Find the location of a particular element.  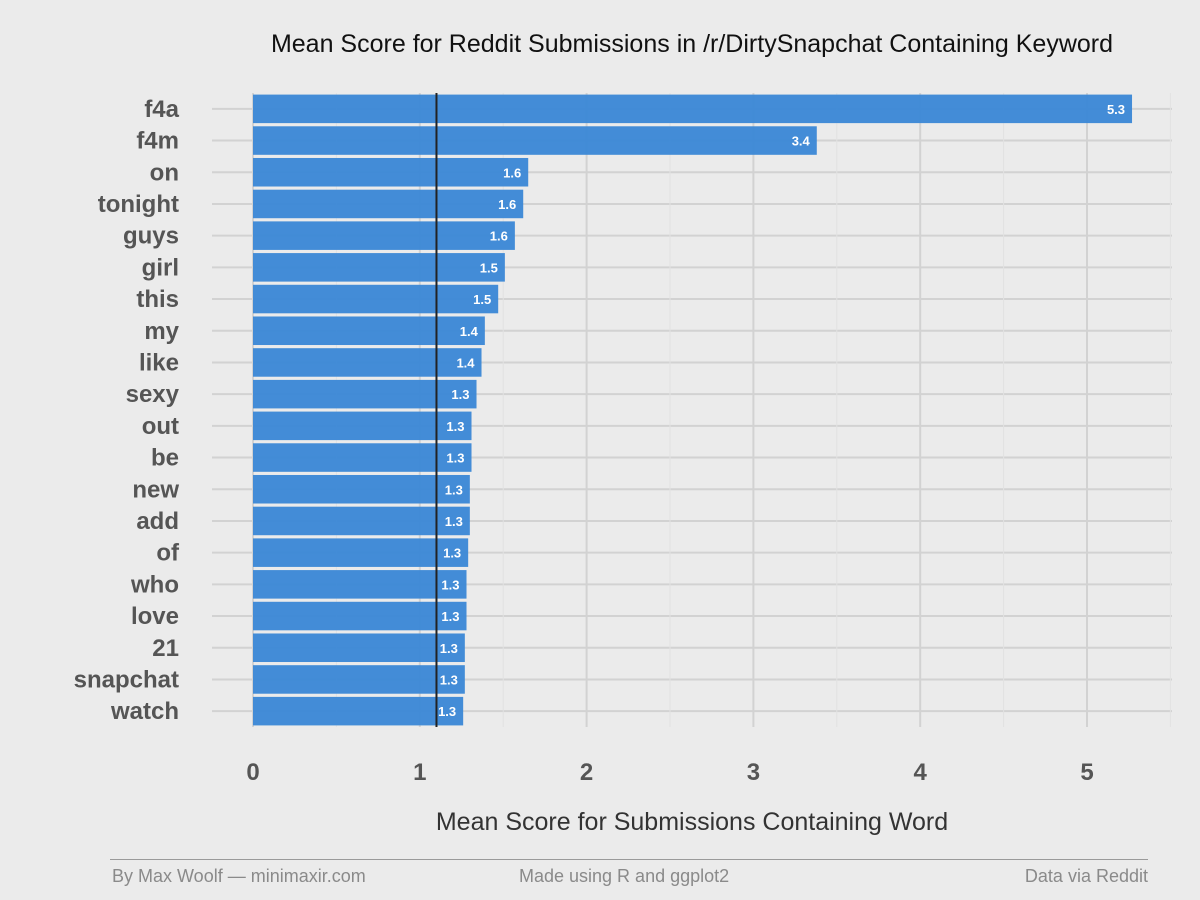

y-tick-label: new is located at coordinates (155, 489).